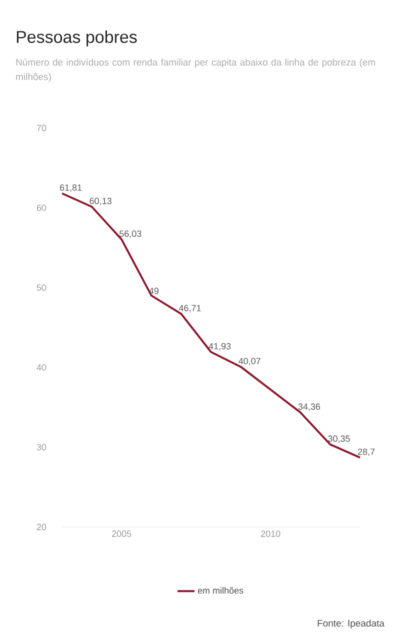 Image resolution: width=400 pixels, height=642 pixels. Describe the element at coordinates (130, 234) in the screenshot. I see `data-label: 56,03` at that location.